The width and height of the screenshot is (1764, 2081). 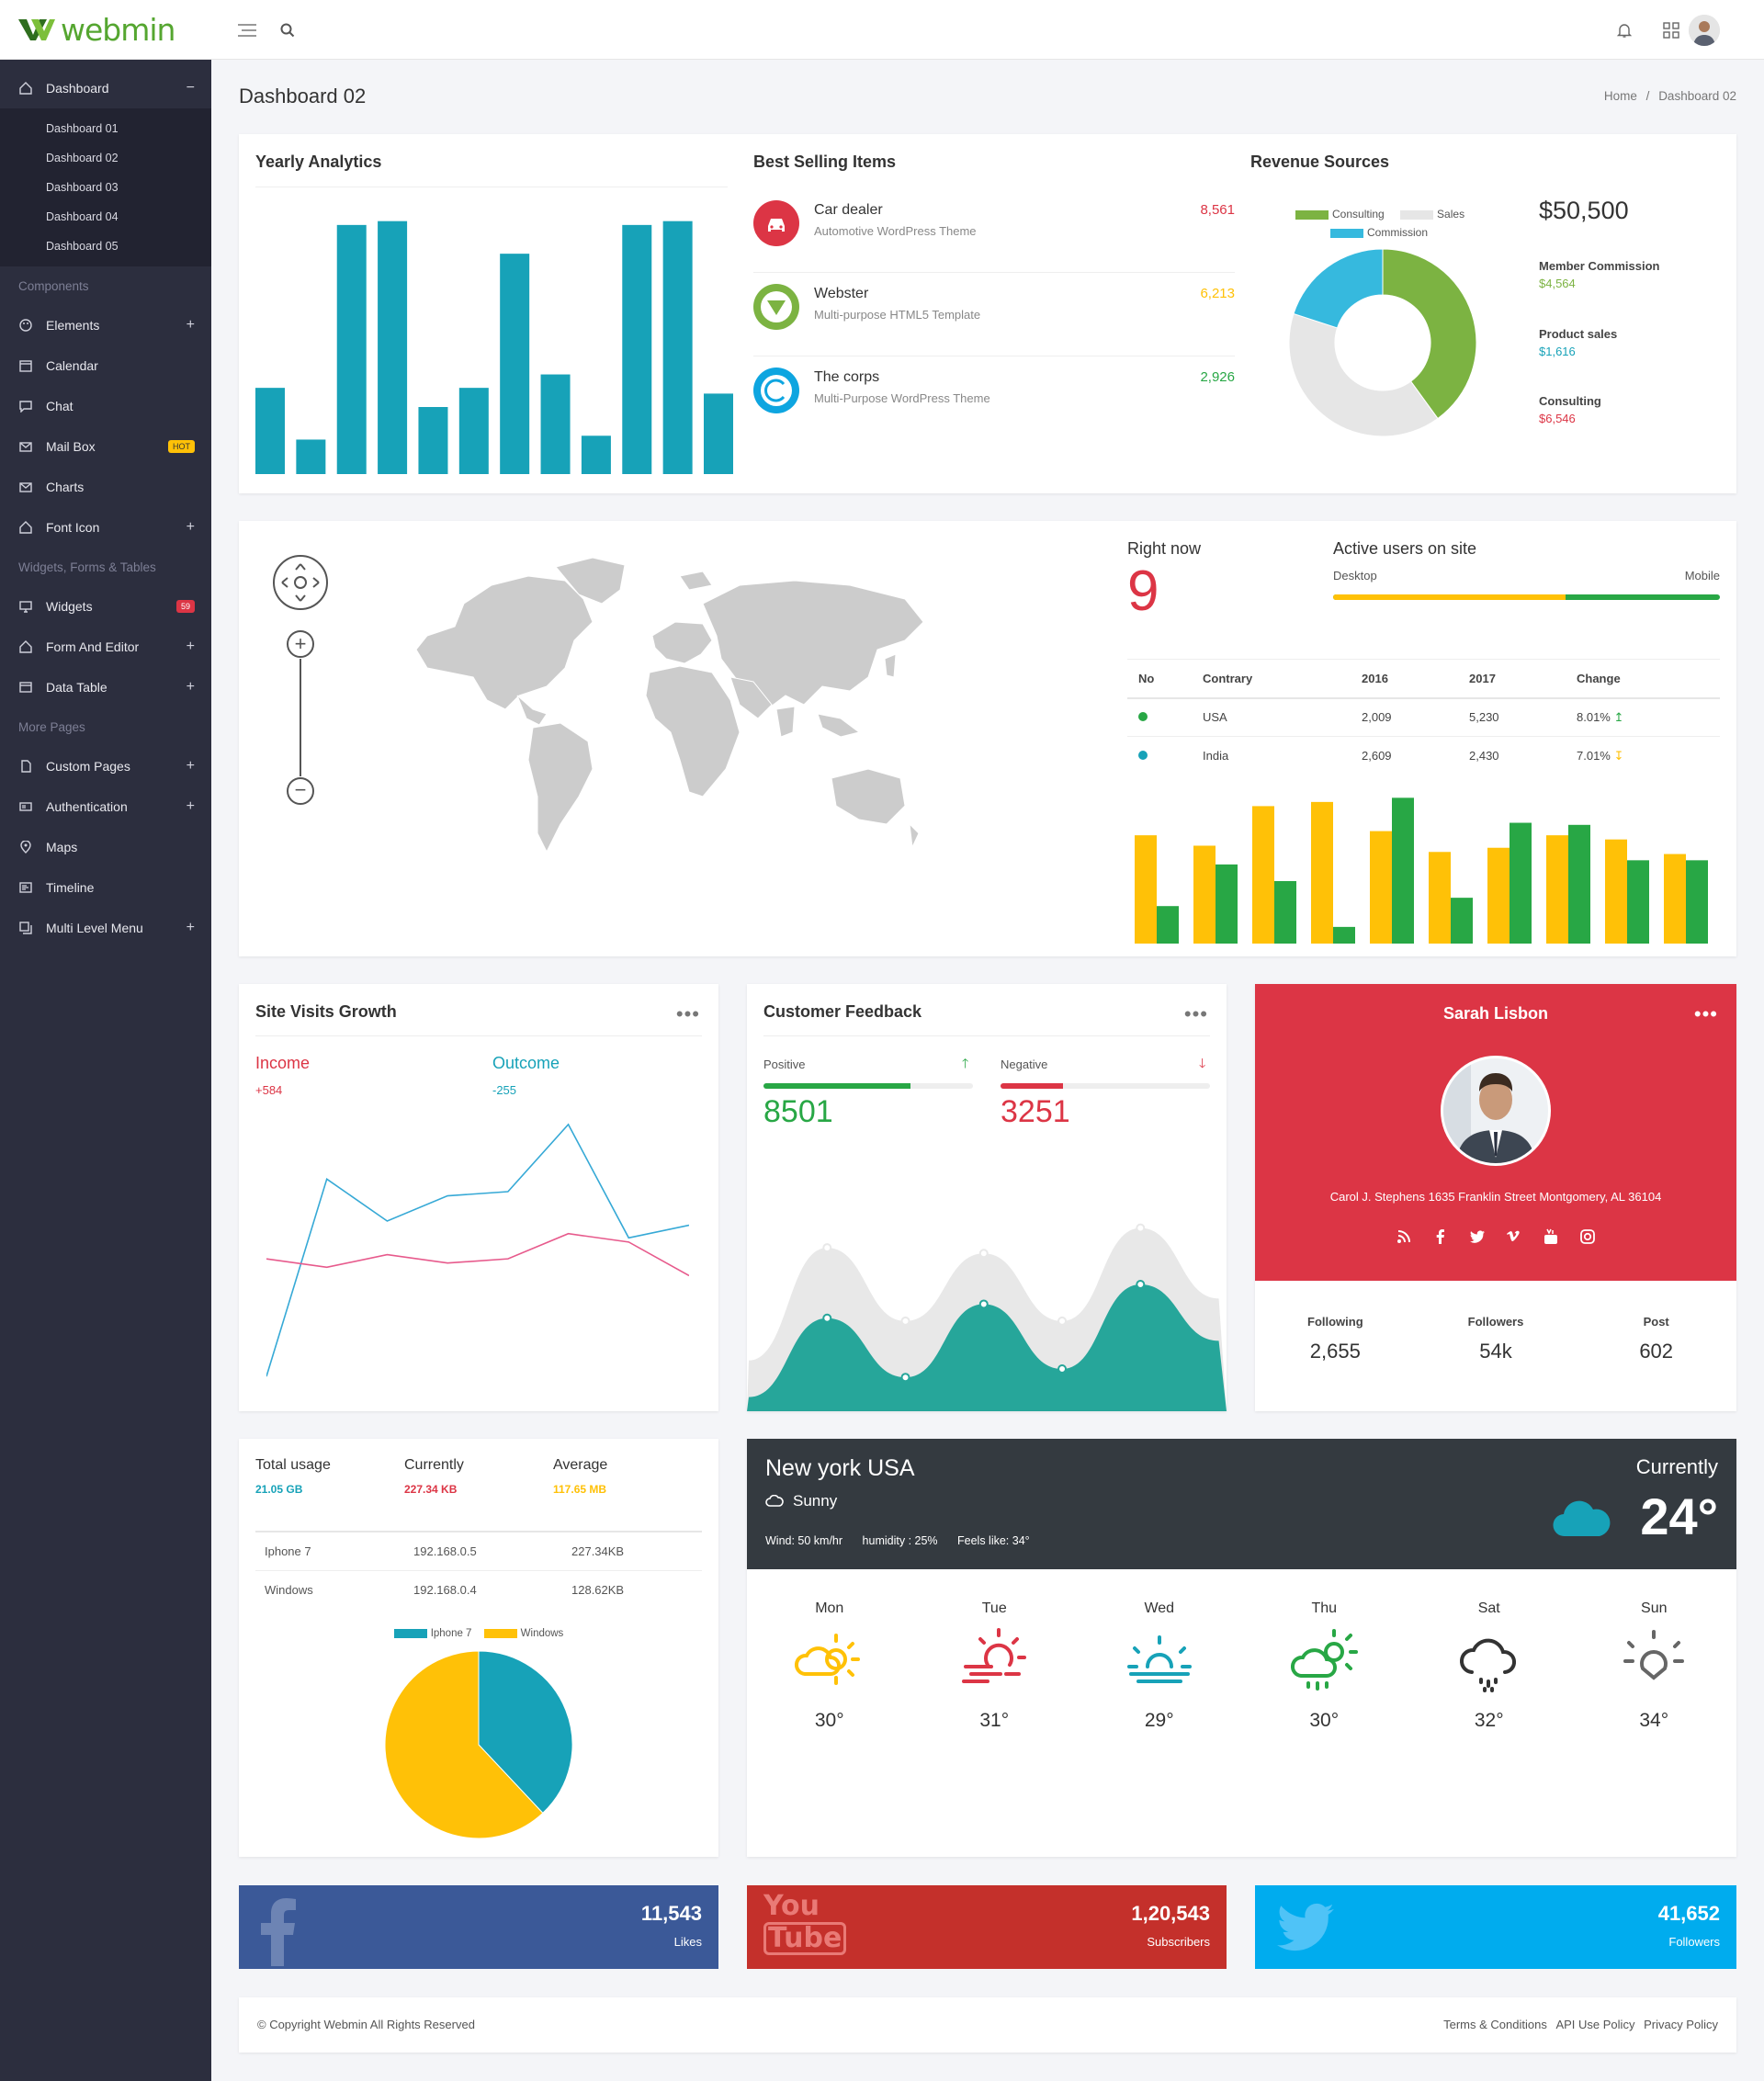 I want to click on positive-bar, so click(x=868, y=1086).